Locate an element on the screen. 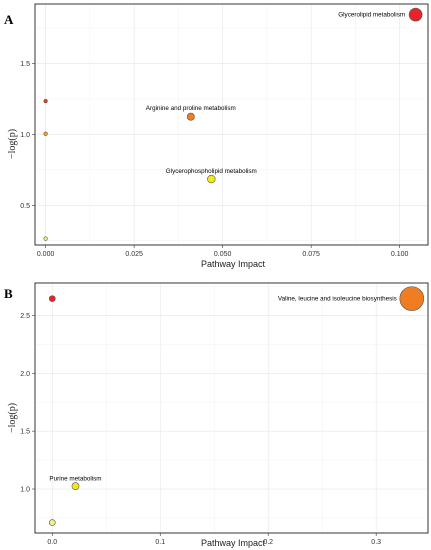 The image size is (431, 550). panel-b-y-tick-label: 1.5 is located at coordinates (25, 432).